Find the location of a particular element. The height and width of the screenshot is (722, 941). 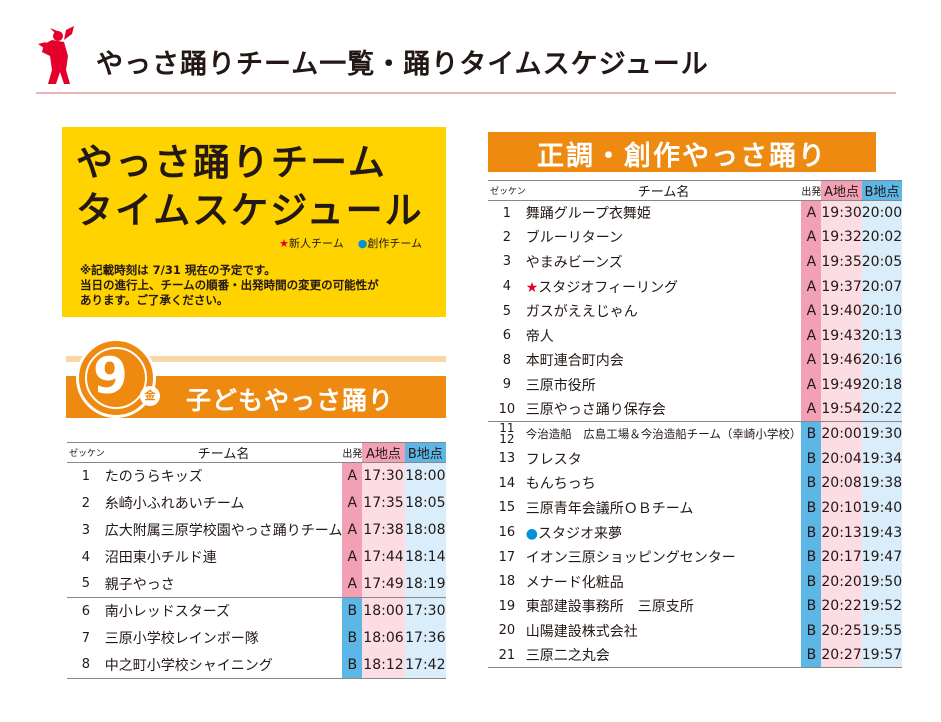

zekken-number: 2 is located at coordinates (85, 503).